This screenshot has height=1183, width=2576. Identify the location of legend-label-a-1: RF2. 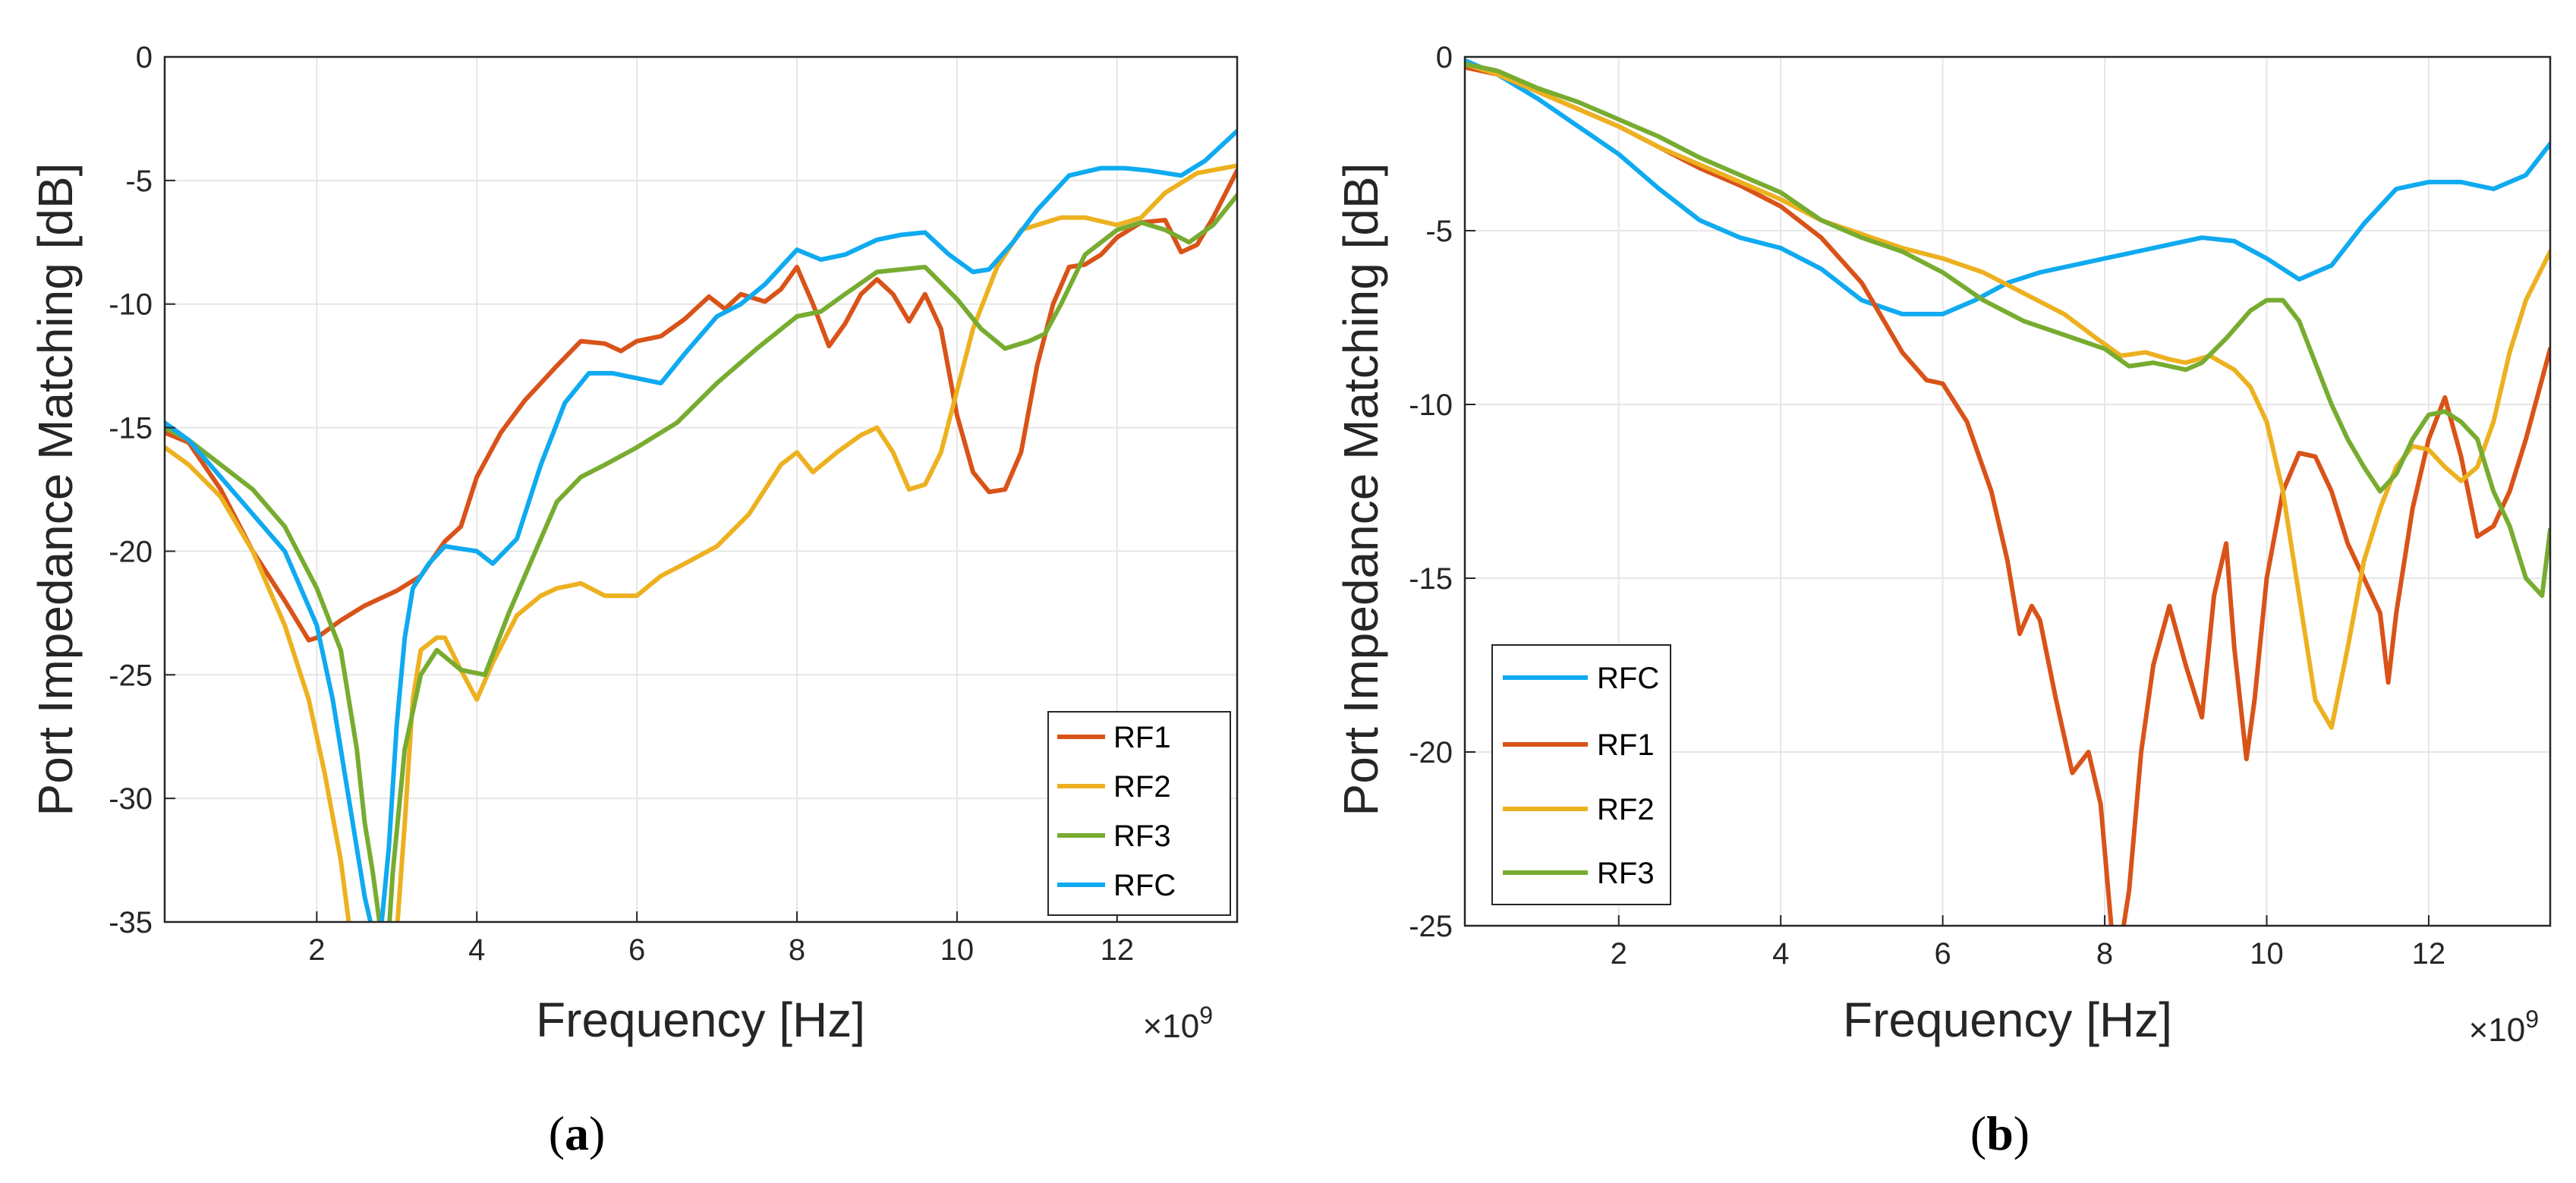
(1142, 787).